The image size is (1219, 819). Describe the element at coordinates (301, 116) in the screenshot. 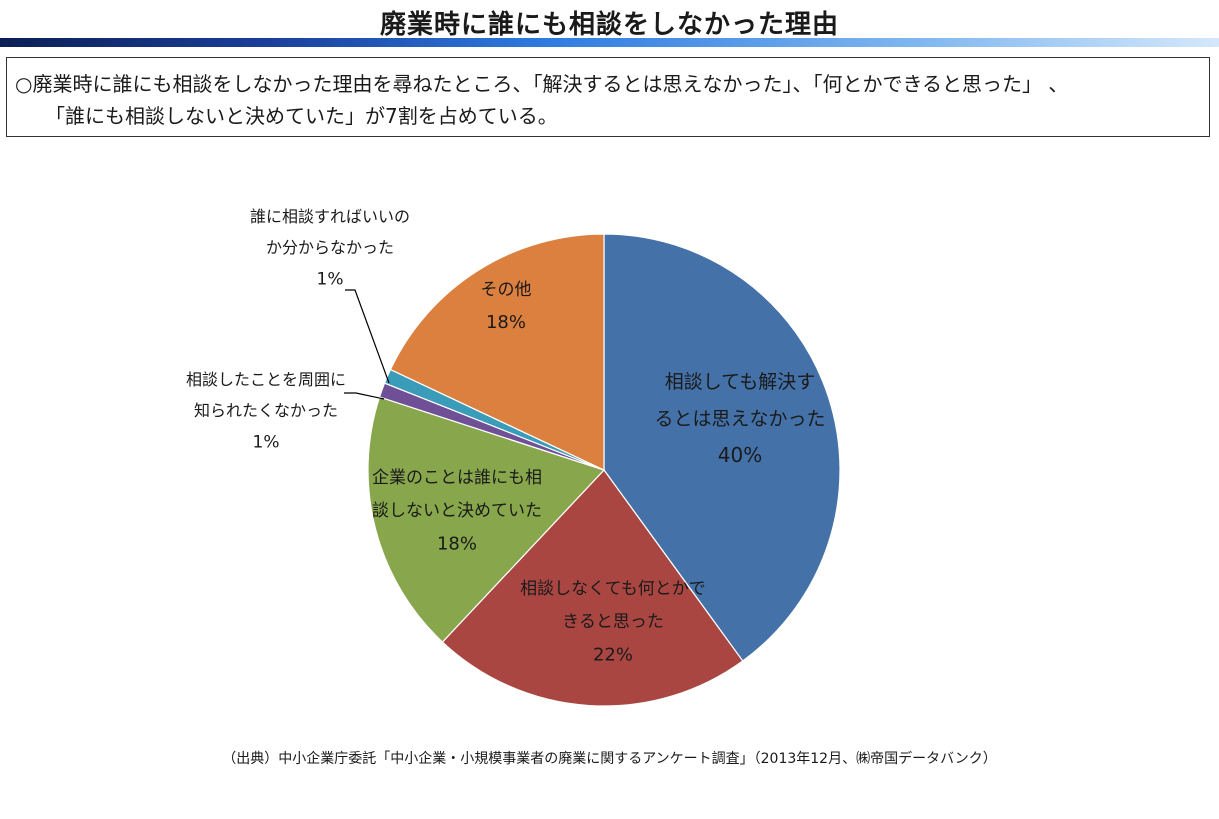

I see `summary-line-2: 「誰にも相談しないと決めていた」が7割を占めている。` at that location.